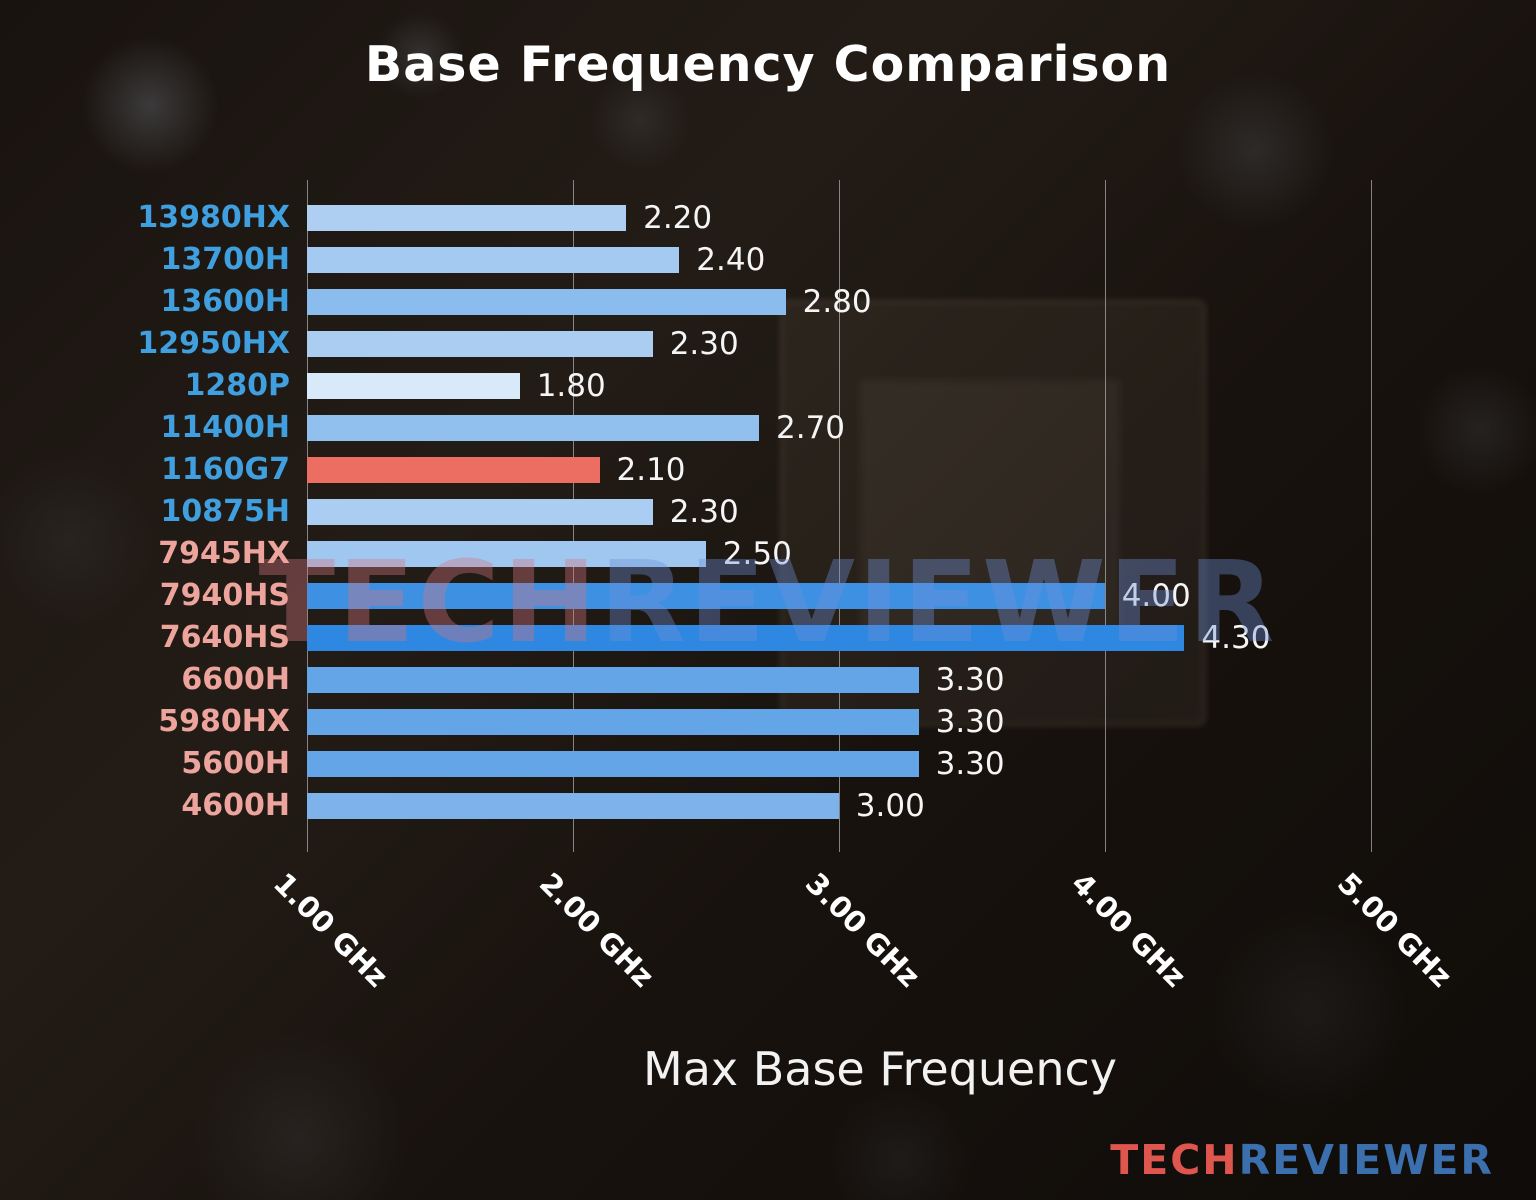 This screenshot has width=1536, height=1200. I want to click on logo-reviewer: REVIEWER, so click(1366, 1160).